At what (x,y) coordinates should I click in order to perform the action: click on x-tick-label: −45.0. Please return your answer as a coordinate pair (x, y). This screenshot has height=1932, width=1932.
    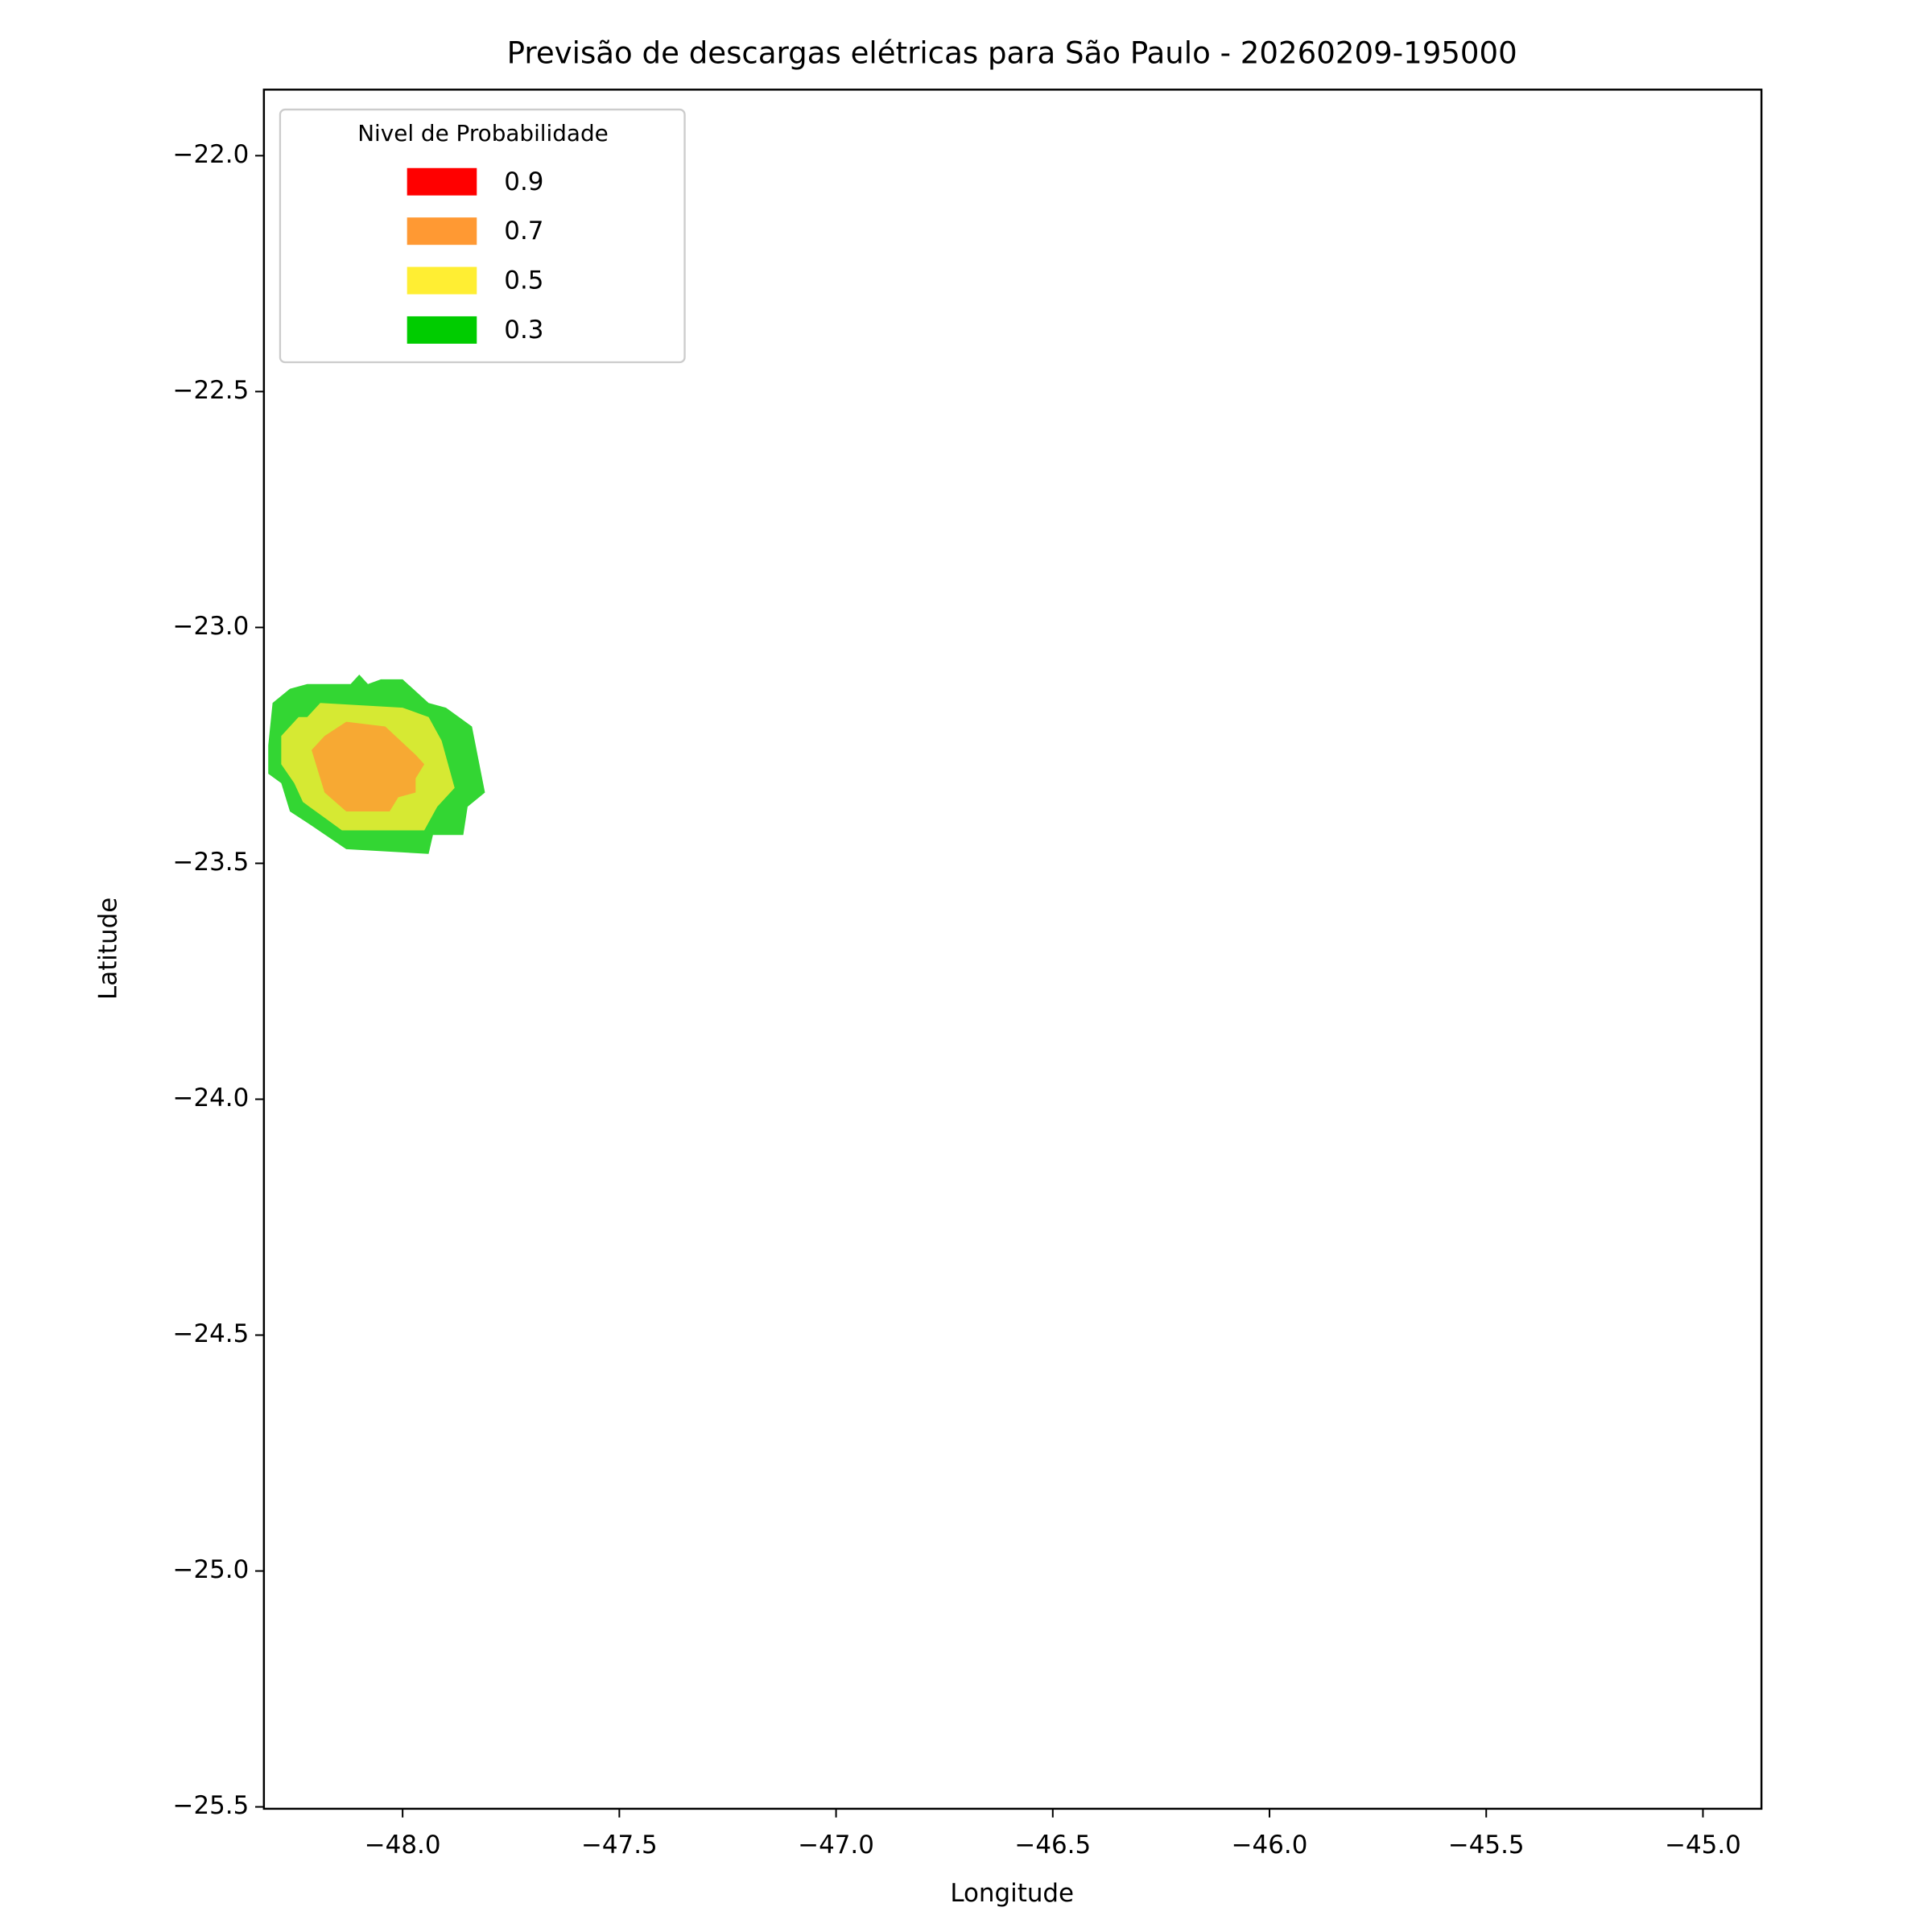
    Looking at the image, I should click on (1703, 1846).